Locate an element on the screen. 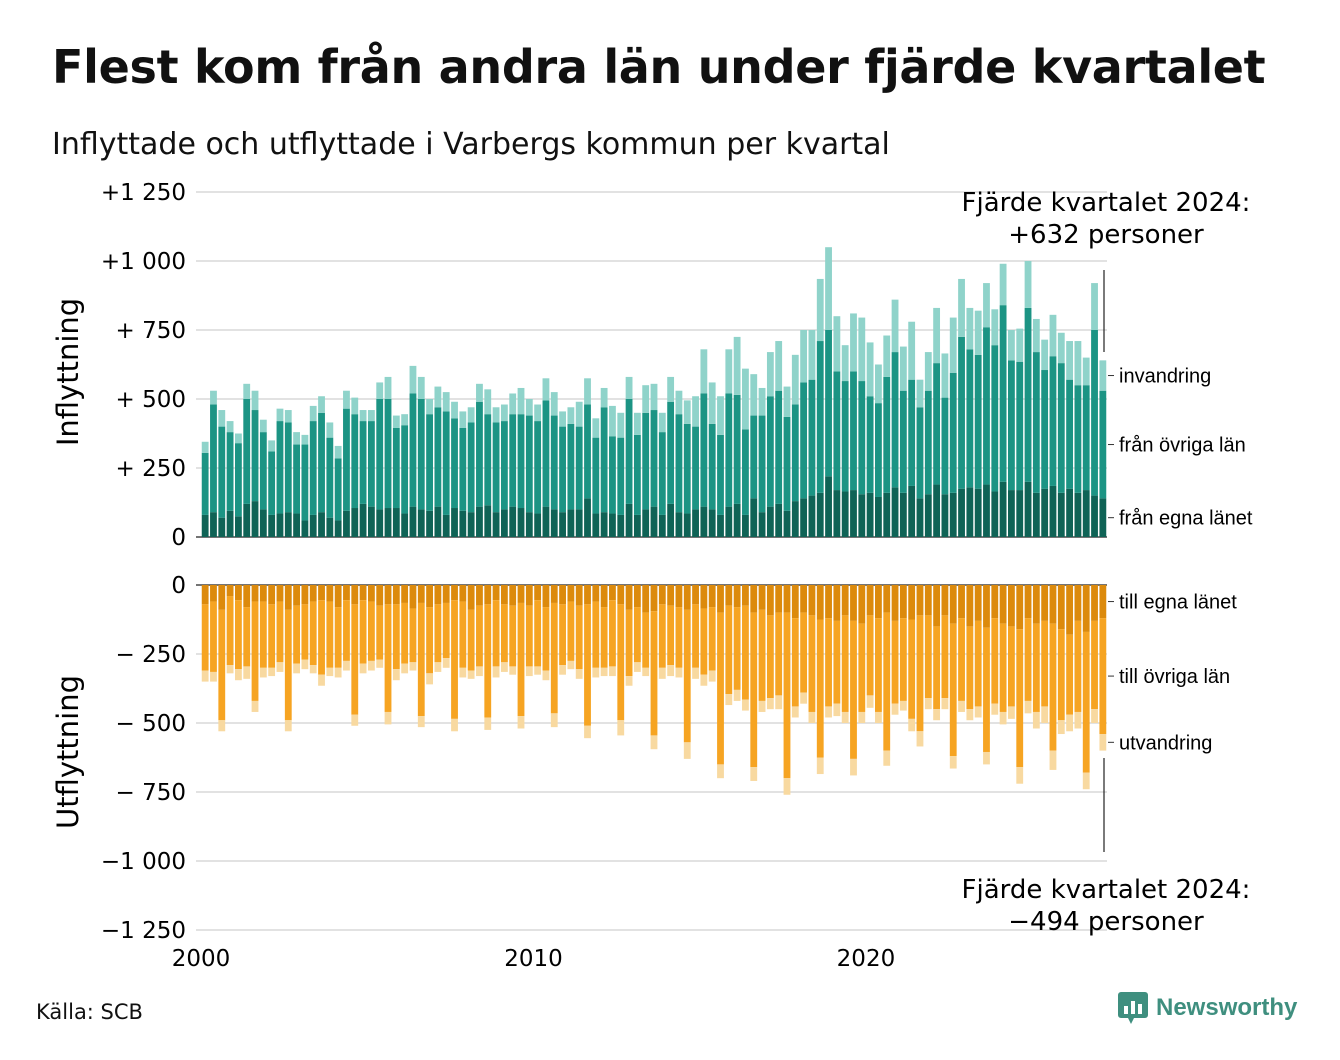 The height and width of the screenshot is (1060, 1340). y-axis-label-top: Inflyttning is located at coordinates (68, 372).